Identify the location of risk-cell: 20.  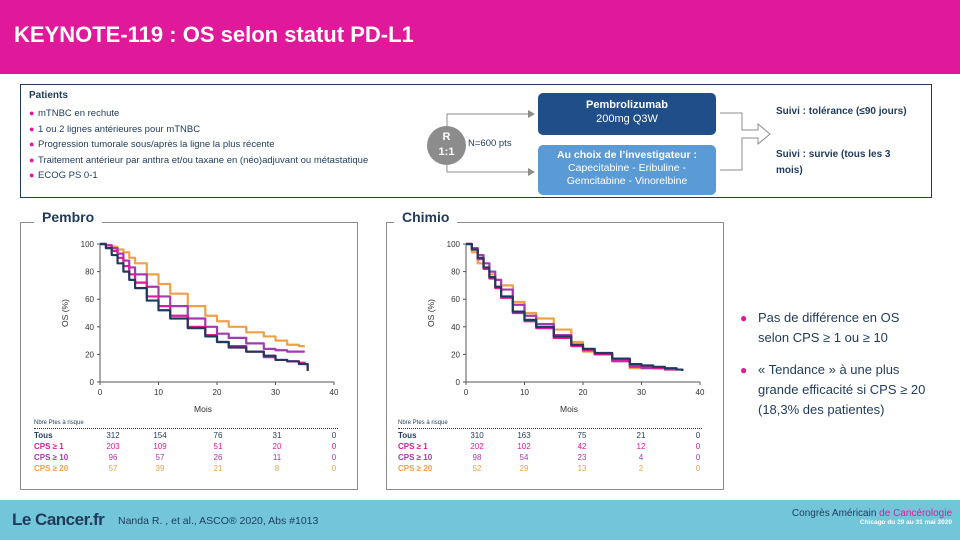
(277, 446).